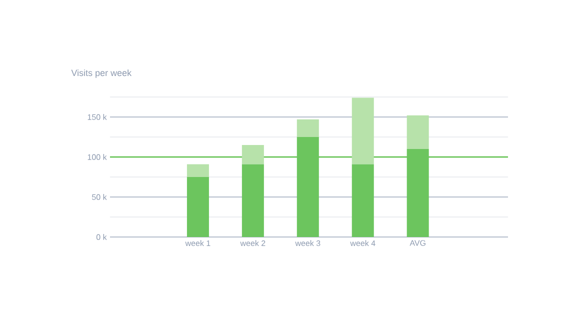 This screenshot has height=331, width=578. What do you see at coordinates (197, 243) in the screenshot?
I see `x-tick-label: week 1` at bounding box center [197, 243].